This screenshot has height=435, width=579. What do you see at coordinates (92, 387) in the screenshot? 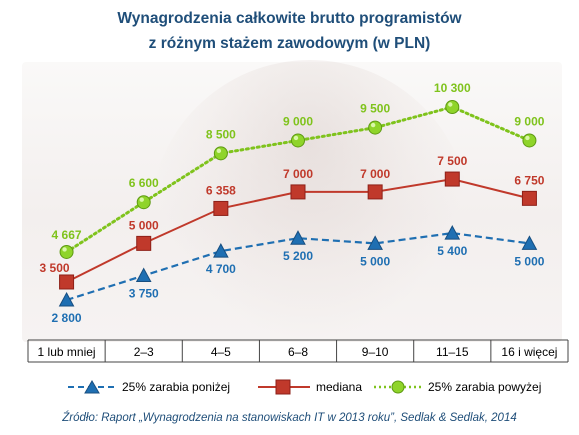
I see `legend-marker-low` at bounding box center [92, 387].